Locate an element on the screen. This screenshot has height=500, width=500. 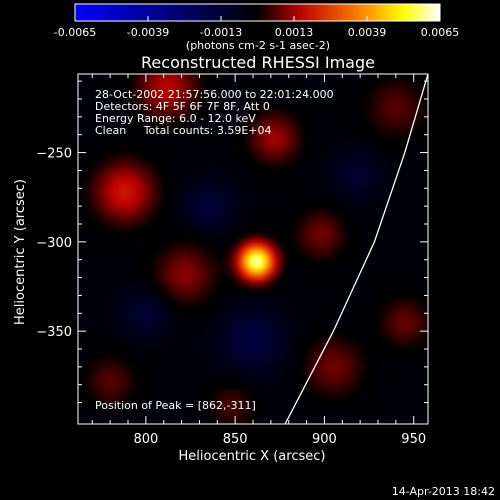
y-axis-label: Heliocentric Y (arcsec) is located at coordinates (20, 252).